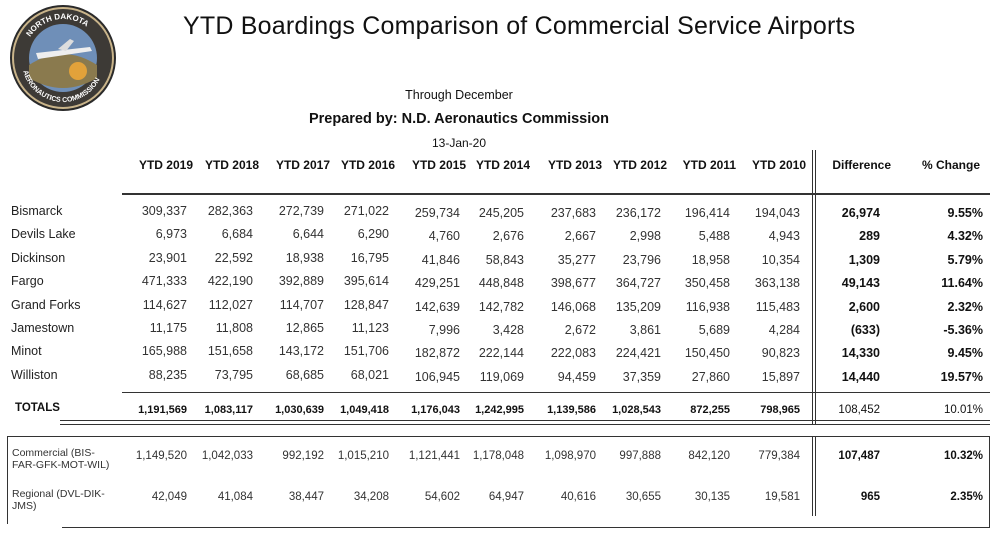 The image size is (997, 537). Describe the element at coordinates (306, 497) in the screenshot. I see `group-cell: 38,447` at that location.